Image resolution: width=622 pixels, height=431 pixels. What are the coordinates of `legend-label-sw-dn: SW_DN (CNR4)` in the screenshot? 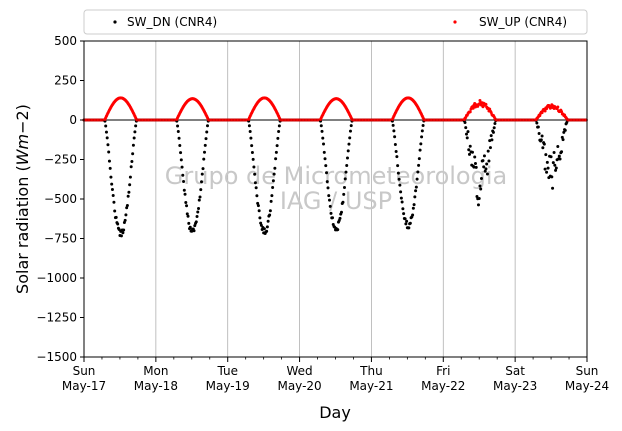 It's located at (172, 22).